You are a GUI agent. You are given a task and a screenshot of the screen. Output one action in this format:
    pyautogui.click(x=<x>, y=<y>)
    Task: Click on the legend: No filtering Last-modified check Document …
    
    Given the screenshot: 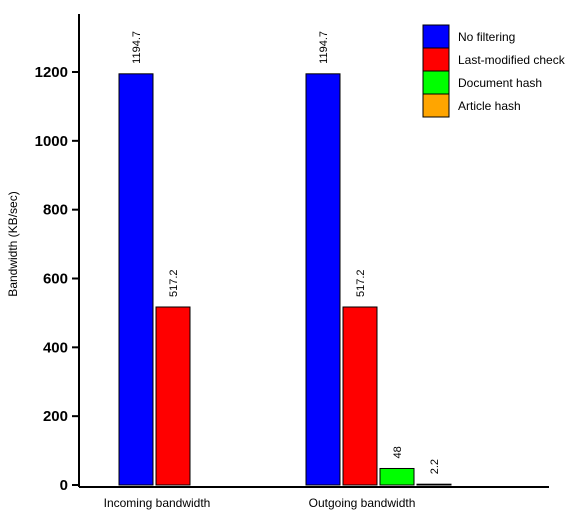 What is the action you would take?
    pyautogui.click(x=494, y=71)
    